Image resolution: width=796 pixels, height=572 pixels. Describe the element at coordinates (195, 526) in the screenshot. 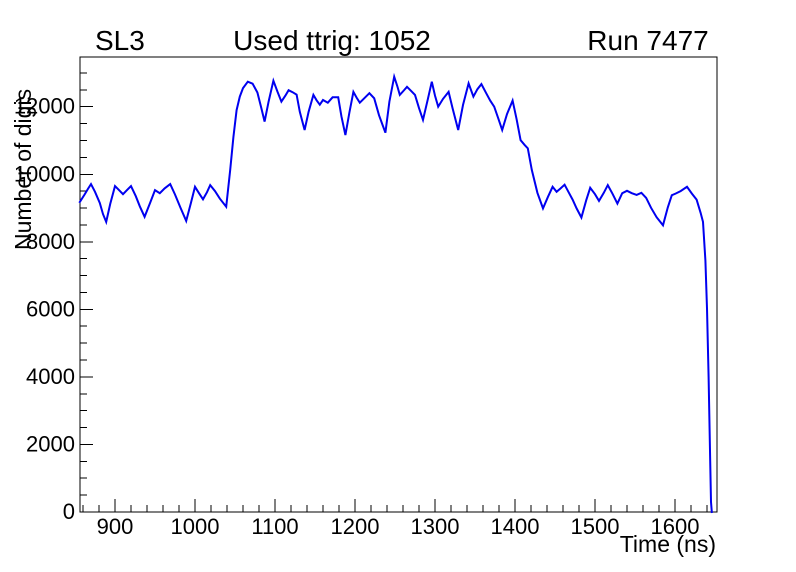

I see `x-tick-label: 1000` at that location.